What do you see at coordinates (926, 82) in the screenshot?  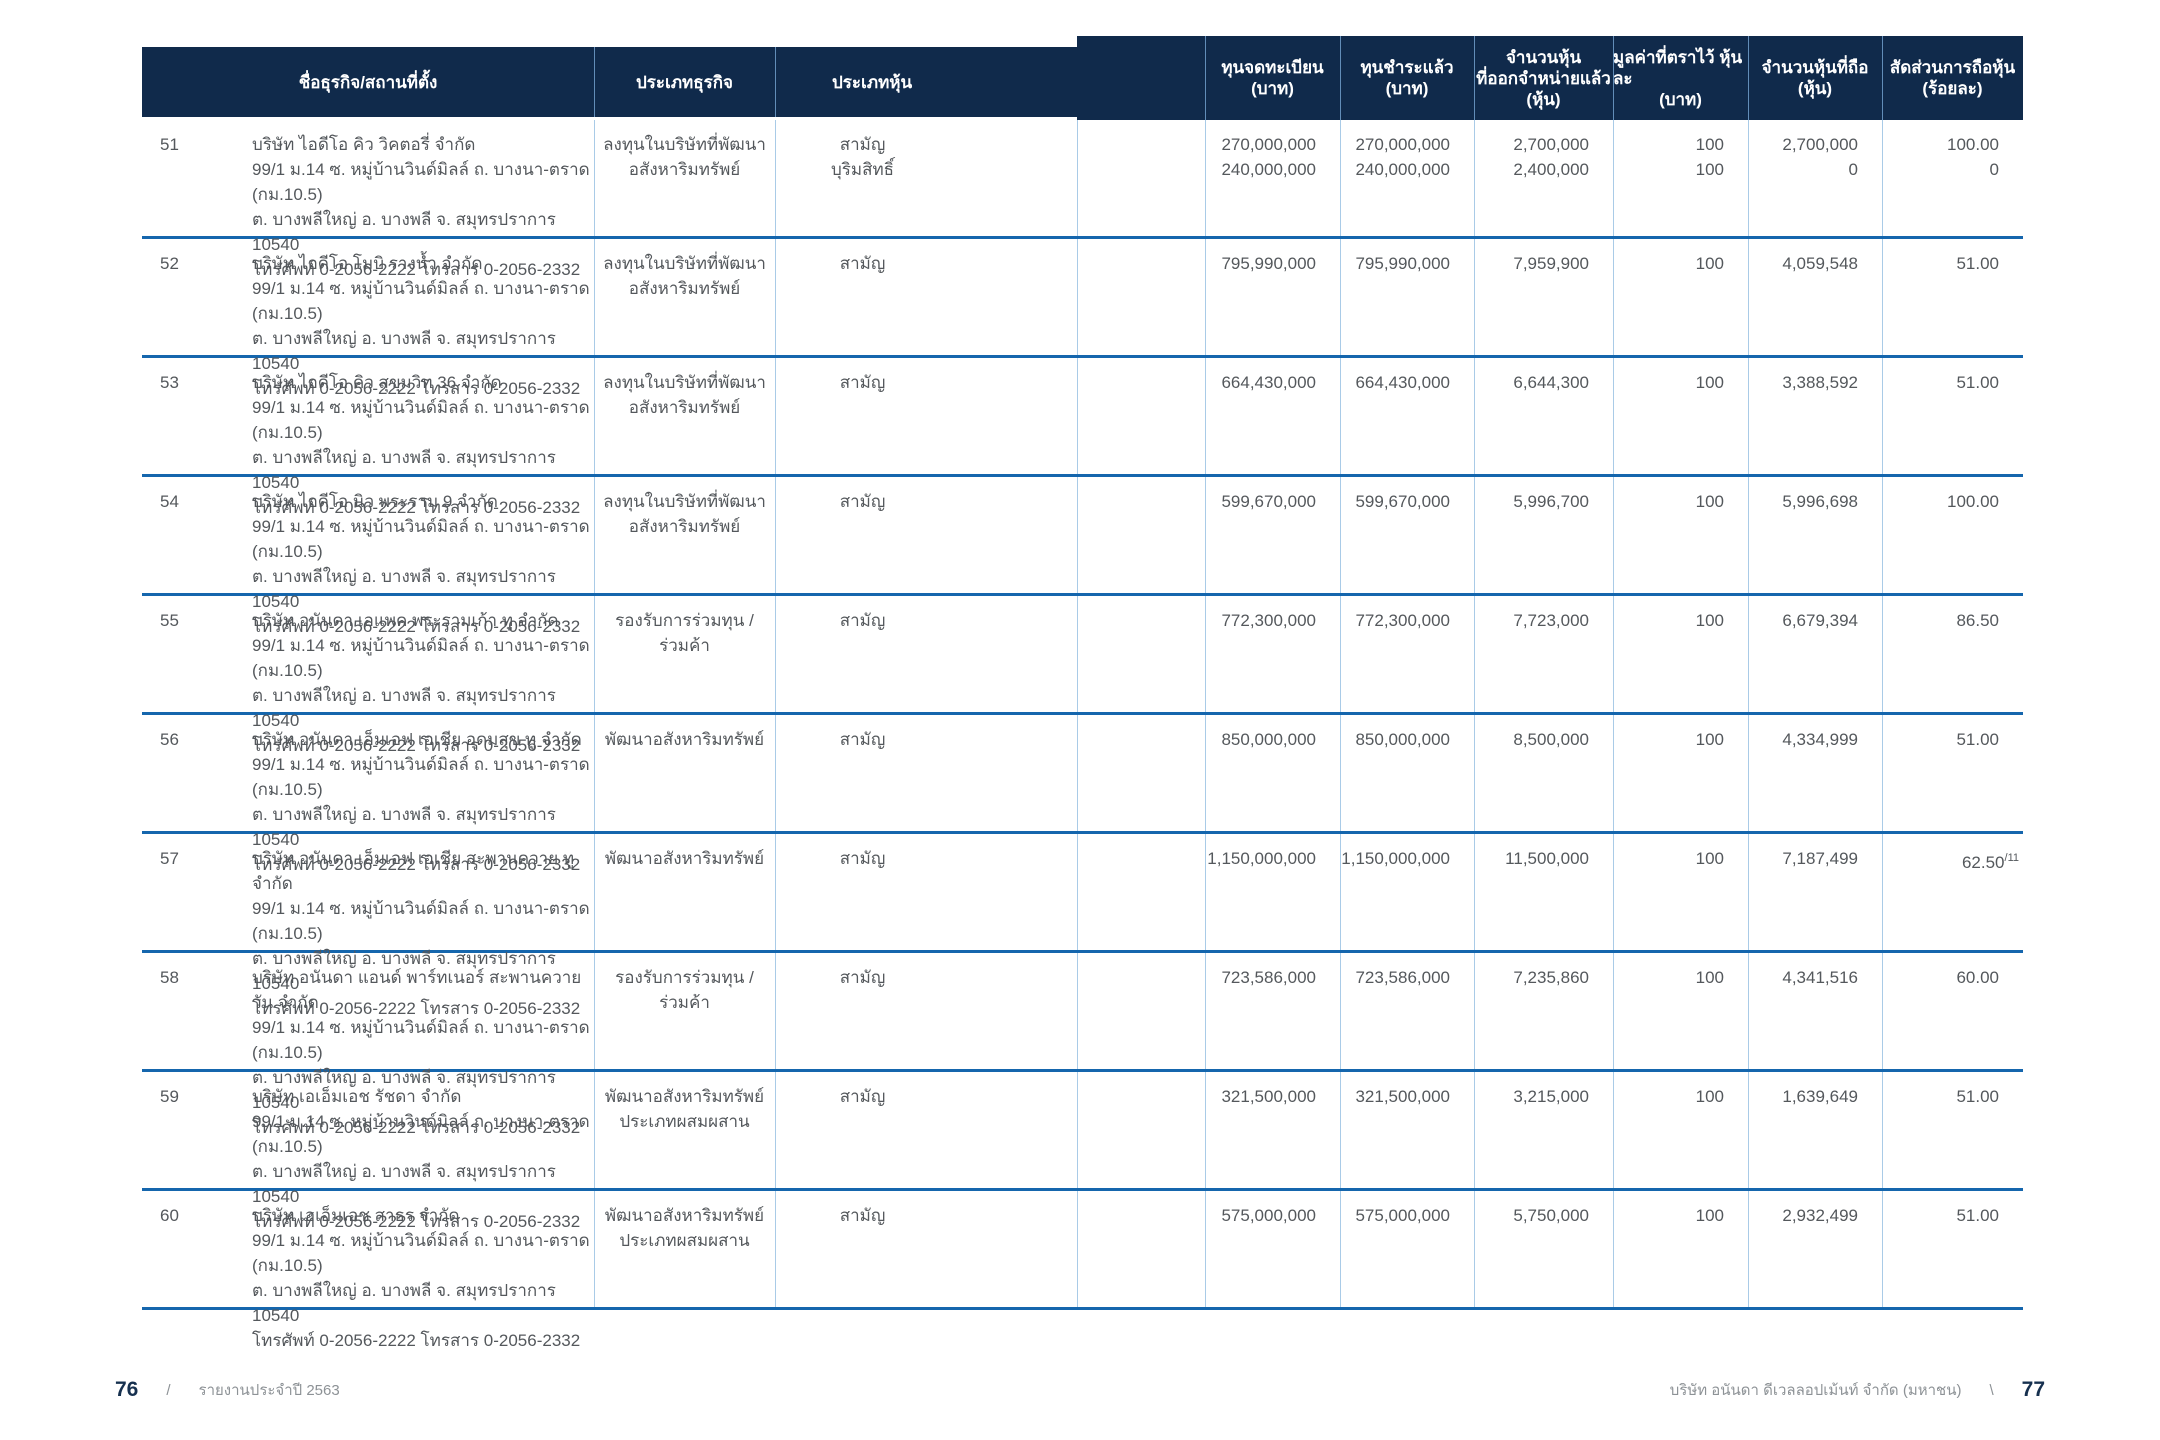 I see `header-share-type: ประเภทหุ้น` at bounding box center [926, 82].